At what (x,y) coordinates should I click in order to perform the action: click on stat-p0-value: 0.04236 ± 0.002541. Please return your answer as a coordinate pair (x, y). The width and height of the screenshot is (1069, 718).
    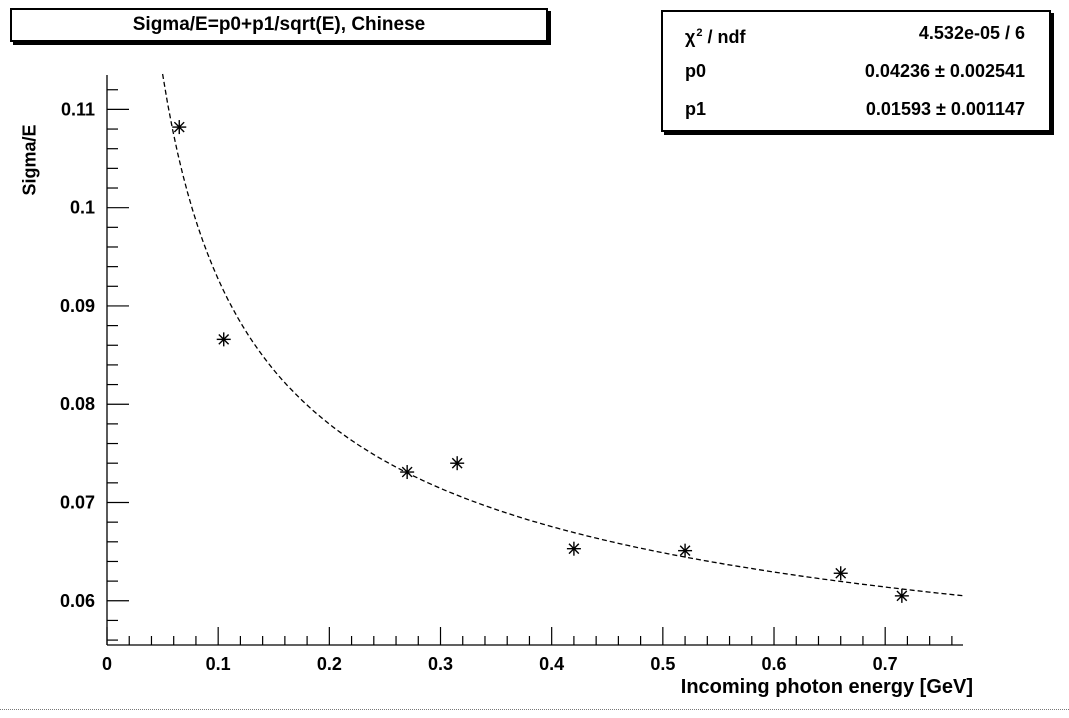
    Looking at the image, I should click on (945, 71).